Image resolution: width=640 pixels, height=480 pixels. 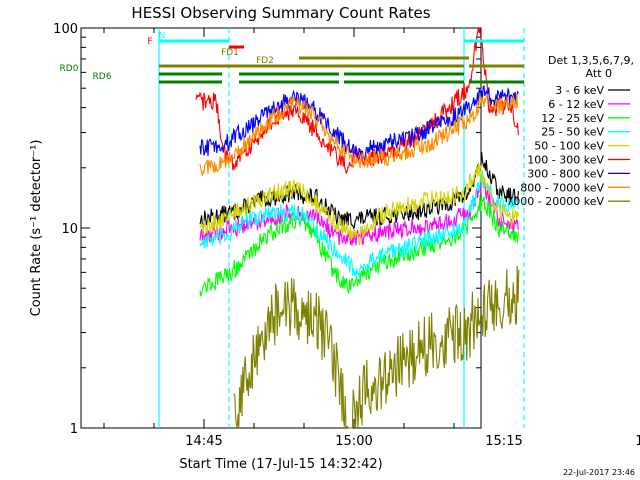 I want to click on series-line-800-7000-kev, so click(x=359, y=134).